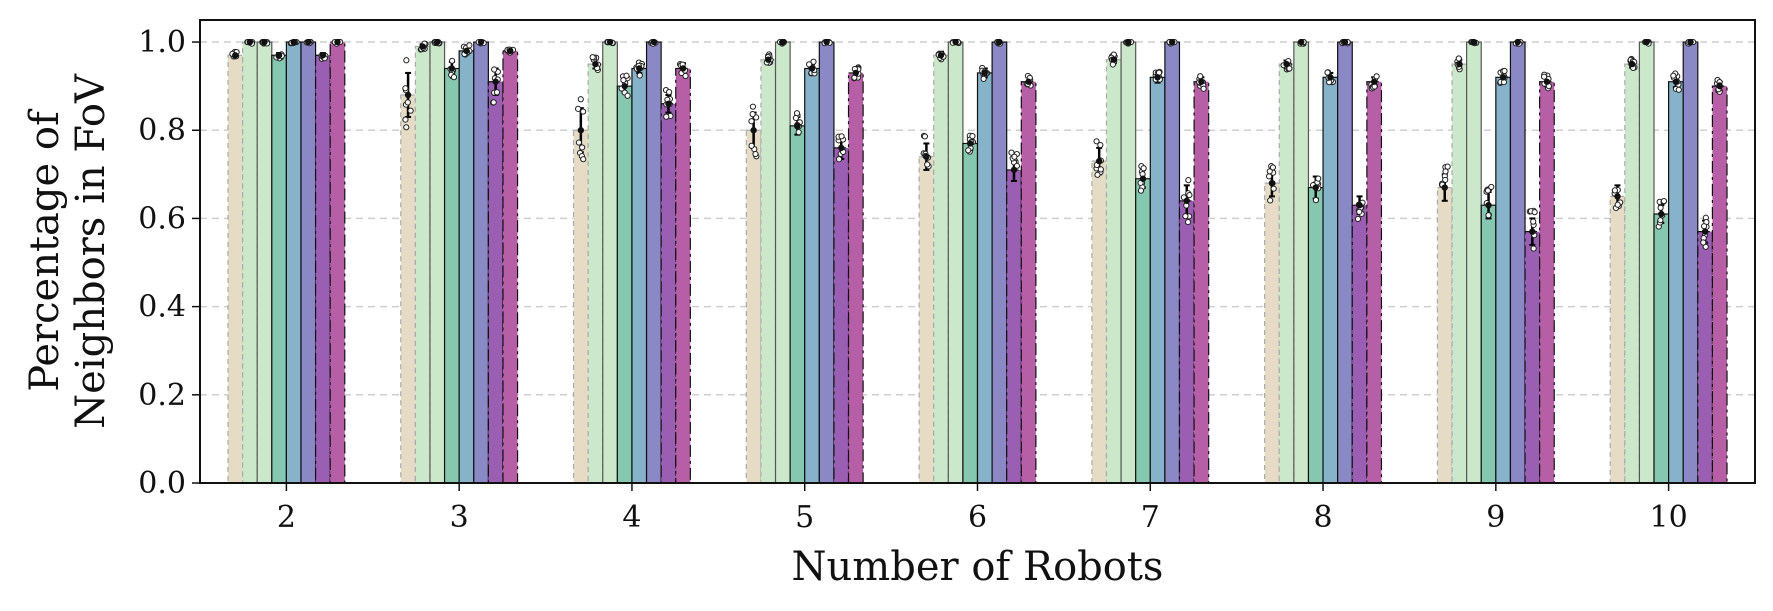  What do you see at coordinates (978, 567) in the screenshot?
I see `x-axis-label: Number of Robots` at bounding box center [978, 567].